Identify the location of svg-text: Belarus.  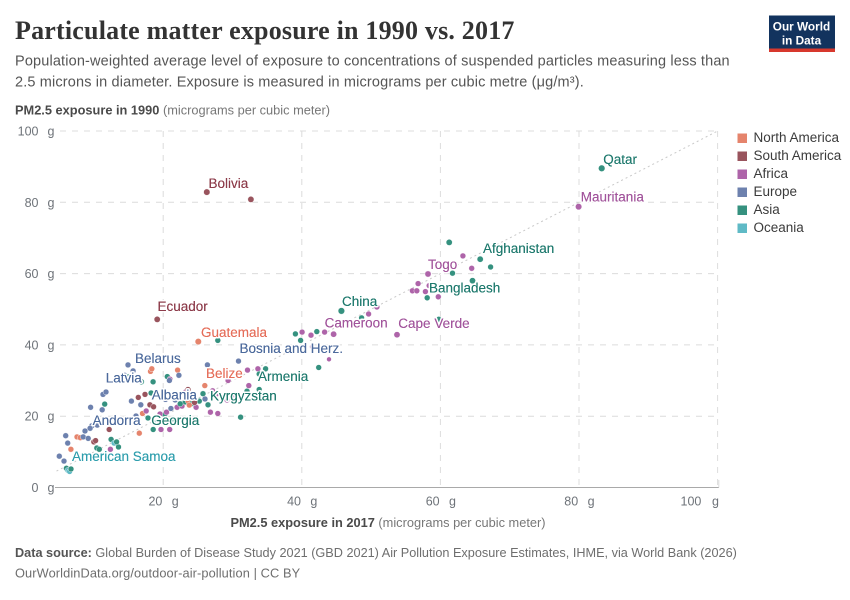
(158, 358).